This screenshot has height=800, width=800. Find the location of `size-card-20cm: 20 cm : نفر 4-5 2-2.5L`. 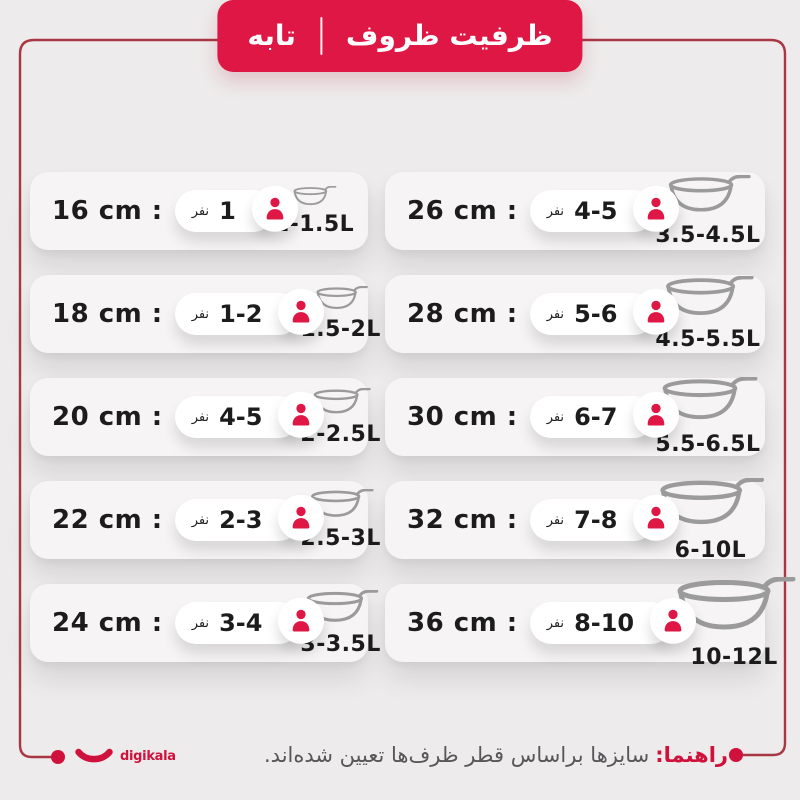

size-card-20cm: 20 cm : نفر 4-5 2-2.5L is located at coordinates (205, 417).